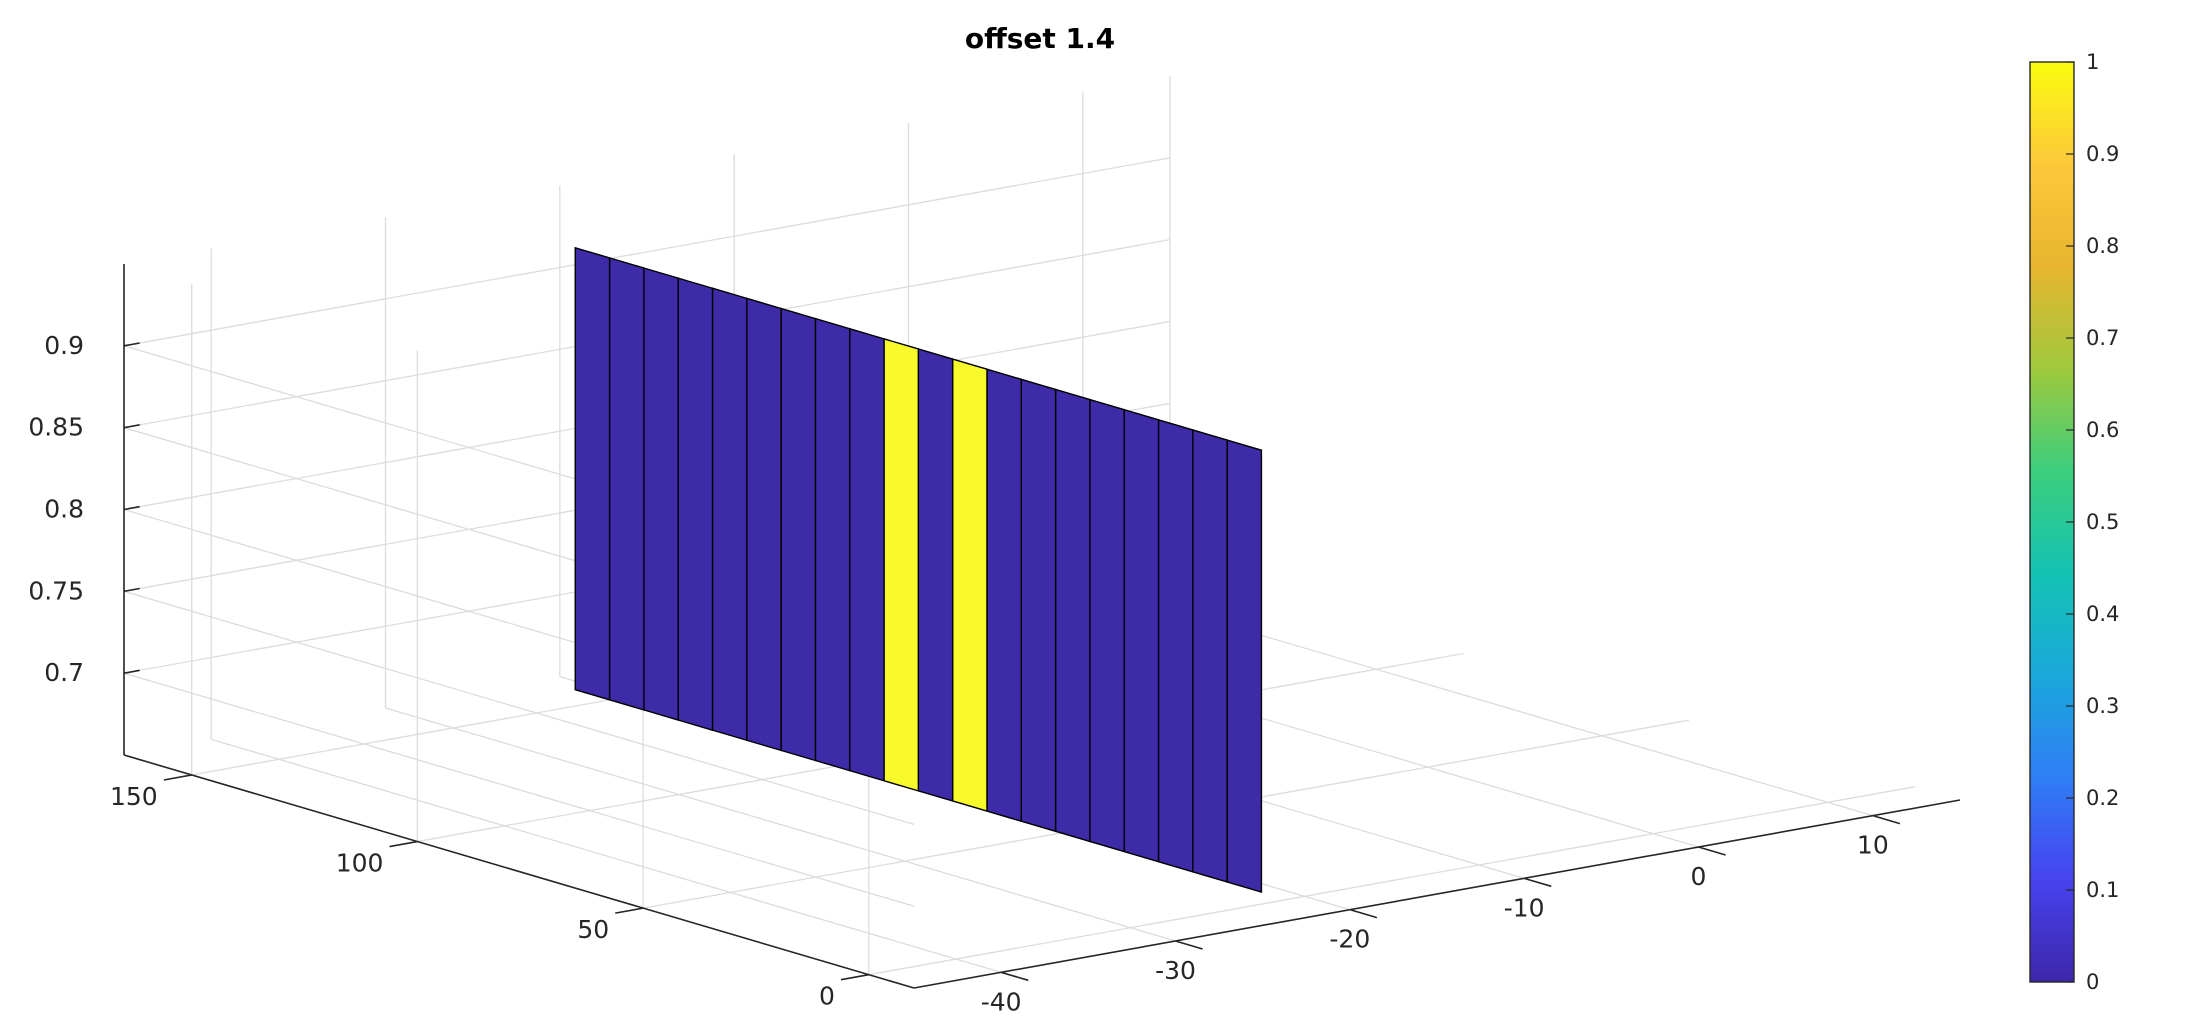  Describe the element at coordinates (1524, 907) in the screenshot. I see `x-tick-label: -10` at that location.